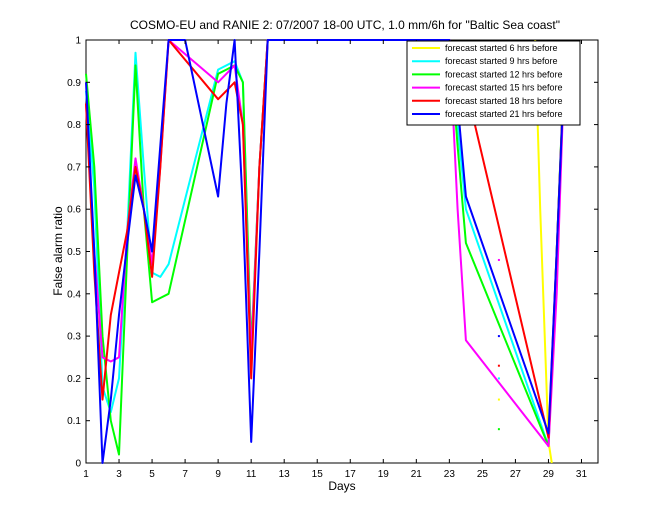  Describe the element at coordinates (152, 474) in the screenshot. I see `x-tick-label: 5` at that location.